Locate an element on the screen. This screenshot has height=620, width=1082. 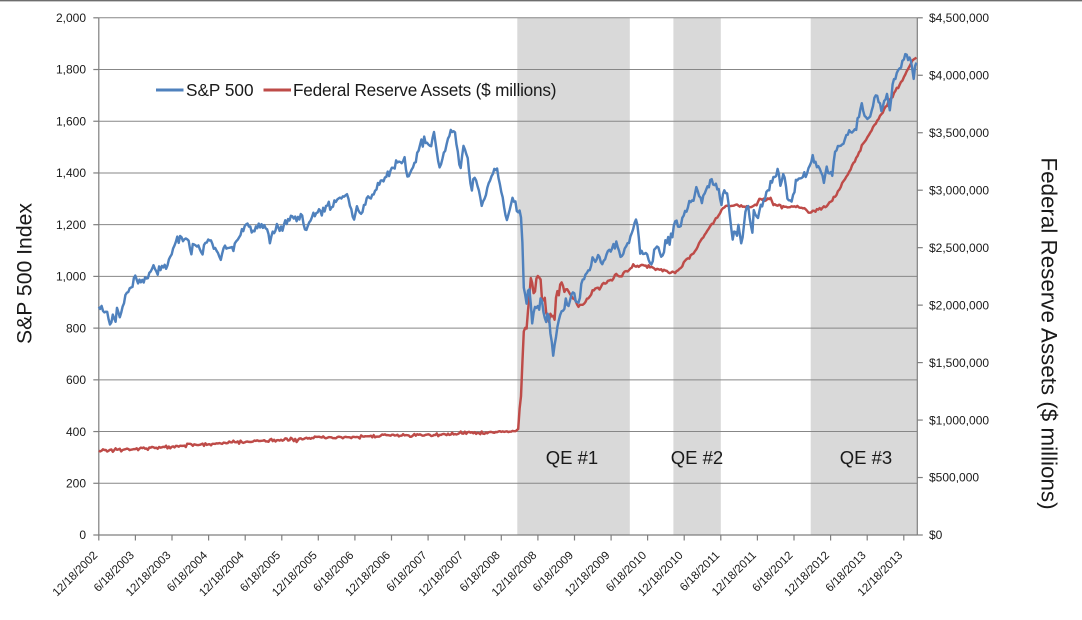
svg-text: QE #1 is located at coordinates (572, 457).